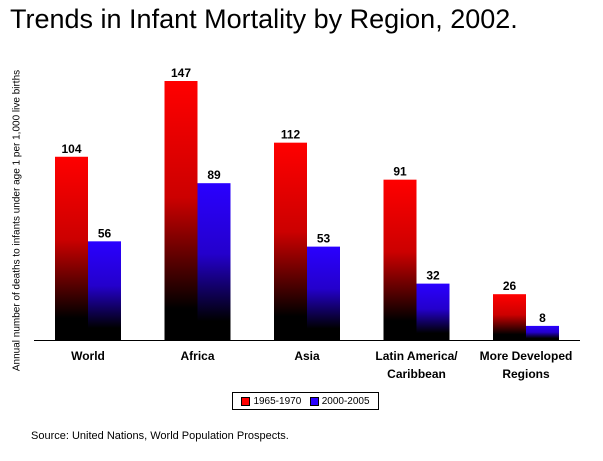  Describe the element at coordinates (542, 318) in the screenshot. I see `value-label-series-2-cat-5: 8` at that location.